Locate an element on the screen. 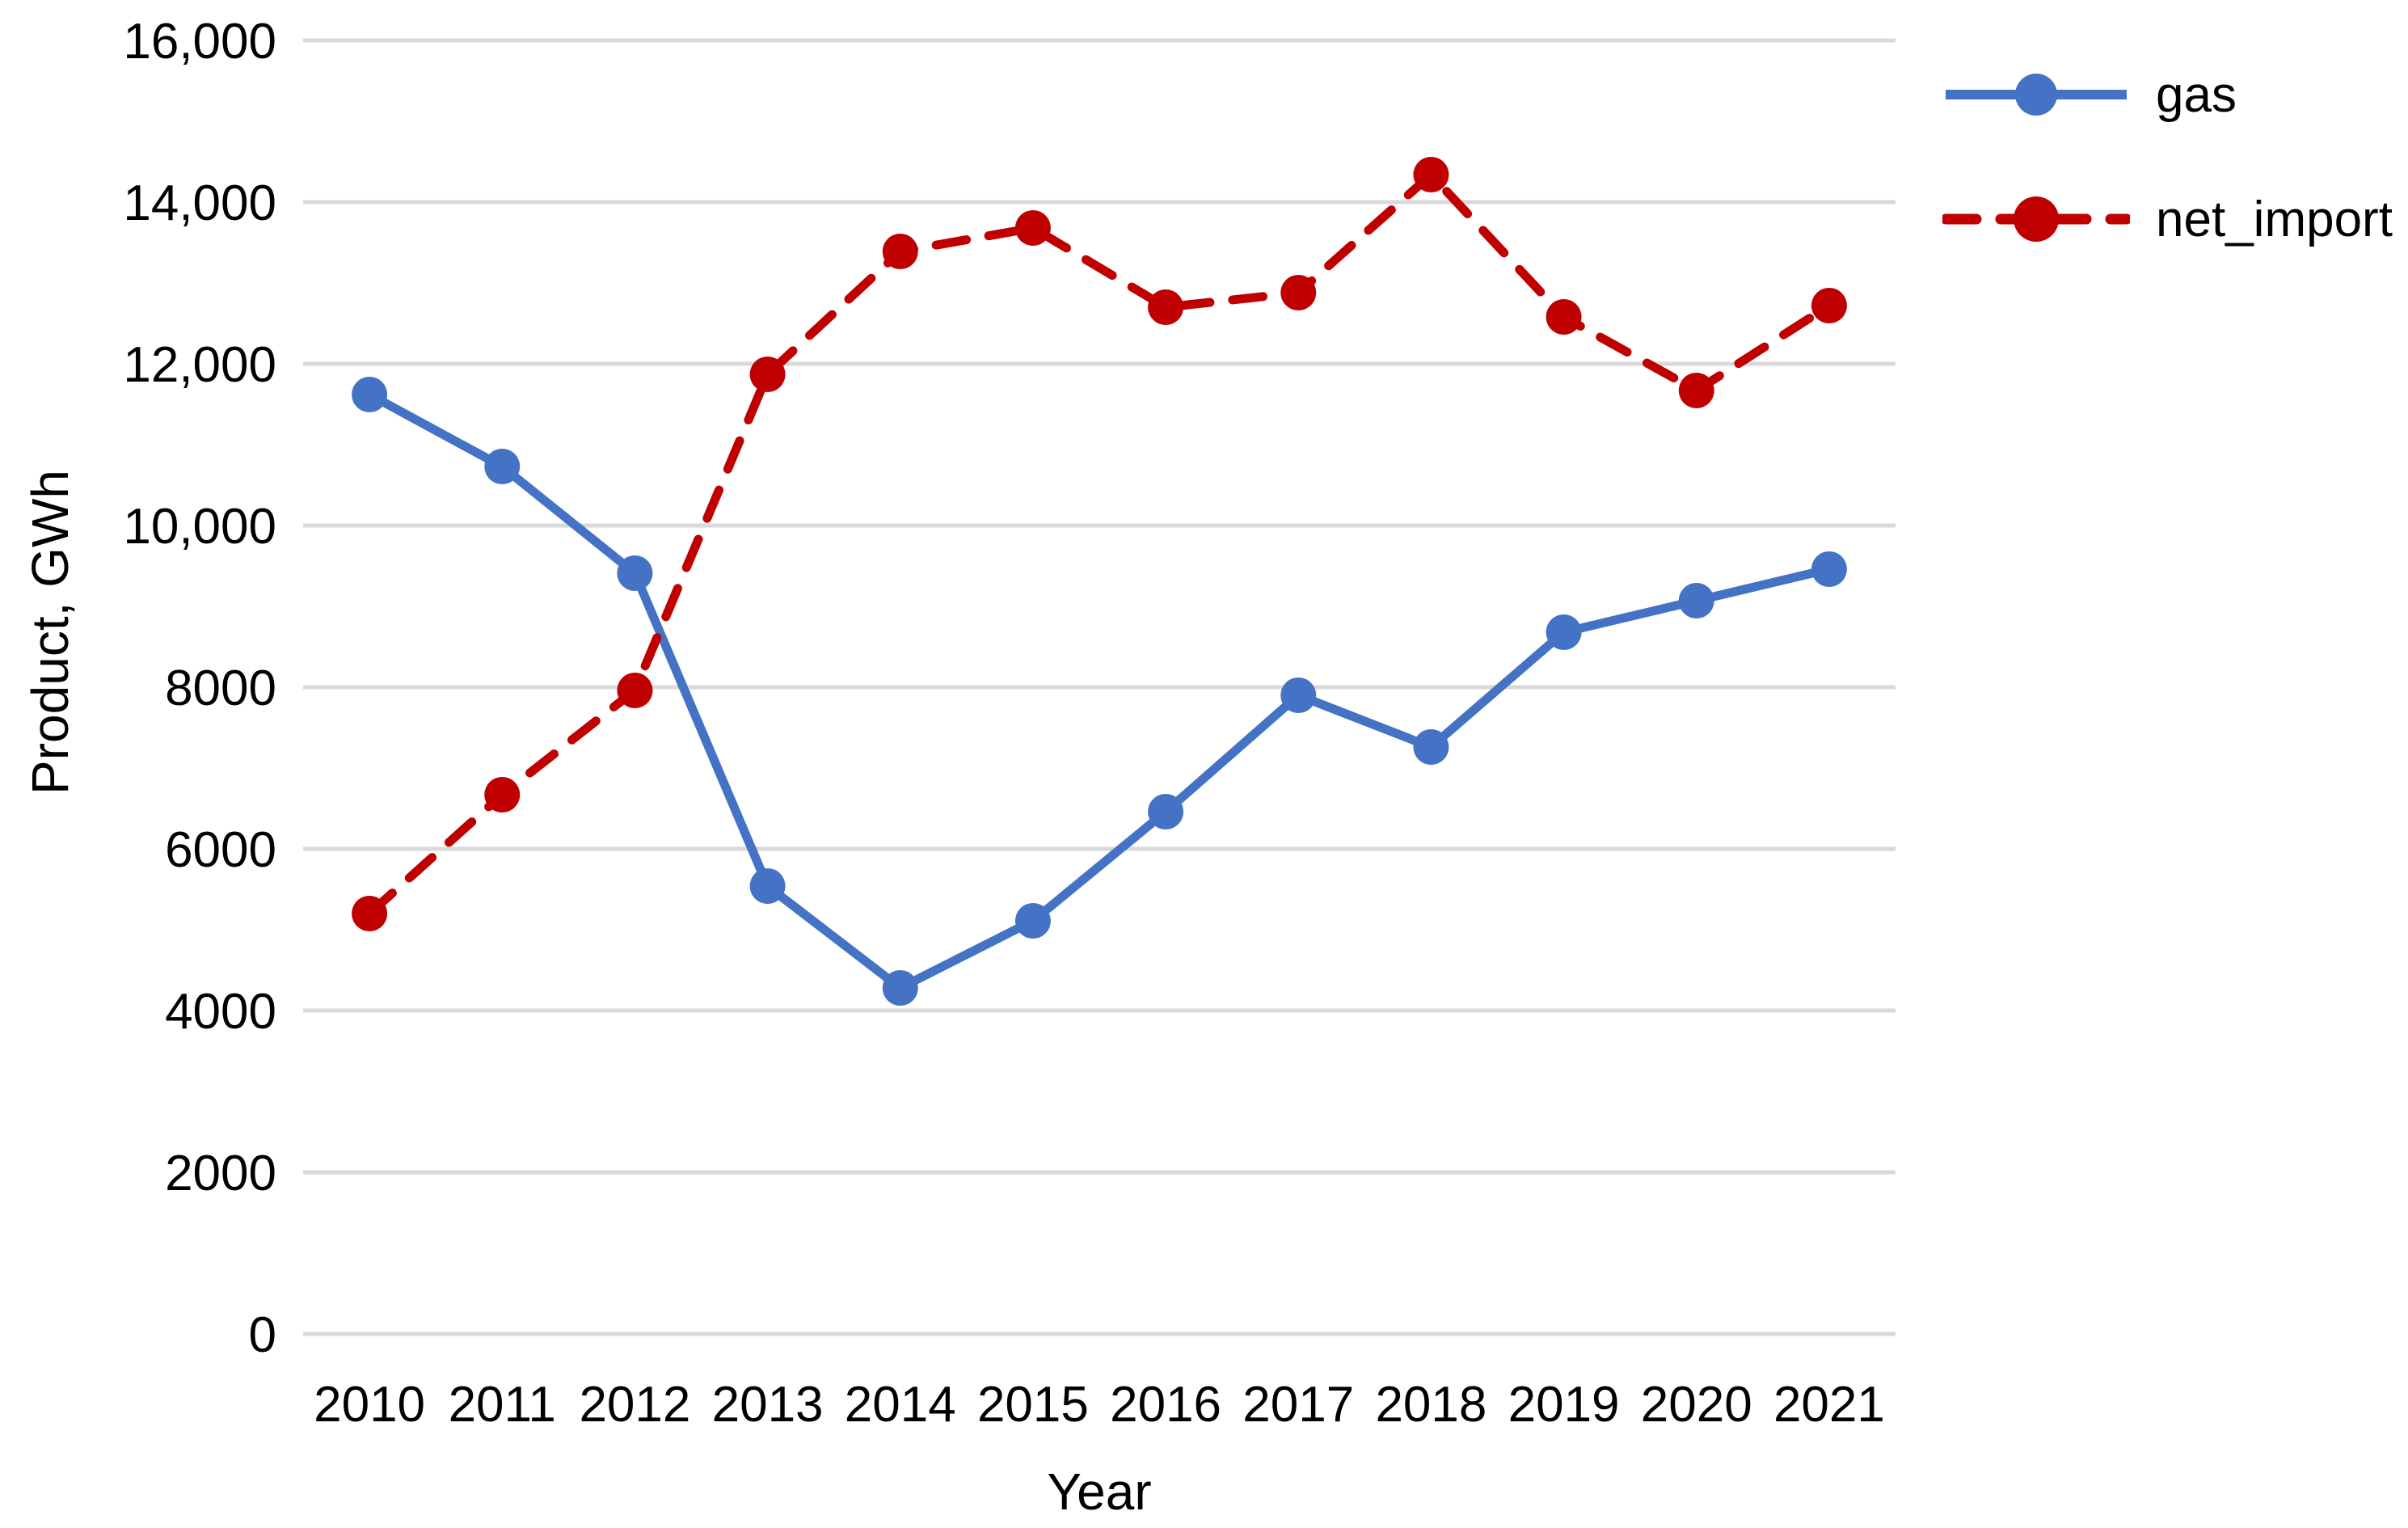 Image resolution: width=2408 pixels, height=1528 pixels. x-tick-label: 2013 is located at coordinates (768, 1405).